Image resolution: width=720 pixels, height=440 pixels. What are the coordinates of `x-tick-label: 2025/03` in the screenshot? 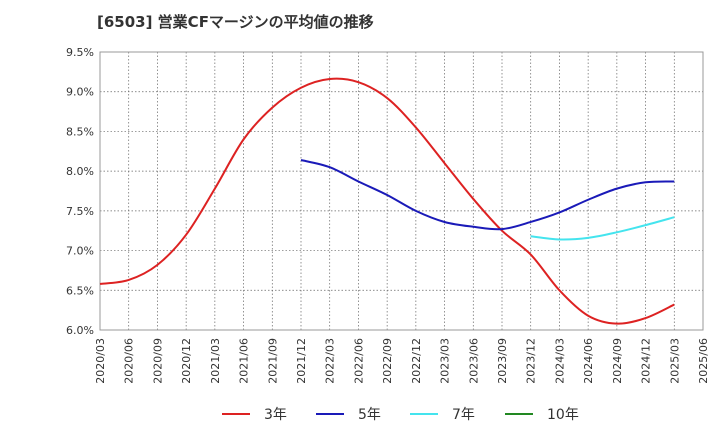 It's located at (674, 361).